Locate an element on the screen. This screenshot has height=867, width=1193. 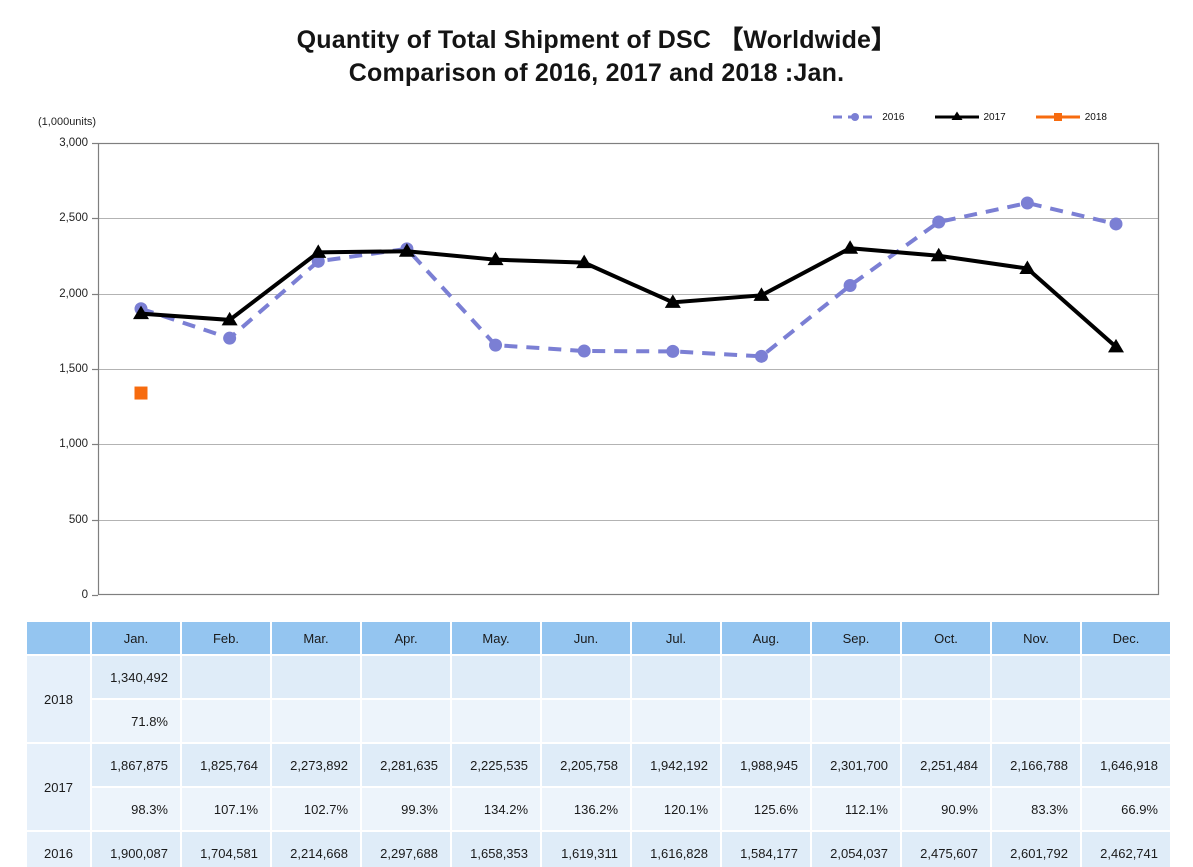
cell-2018-may-value is located at coordinates (496, 677).